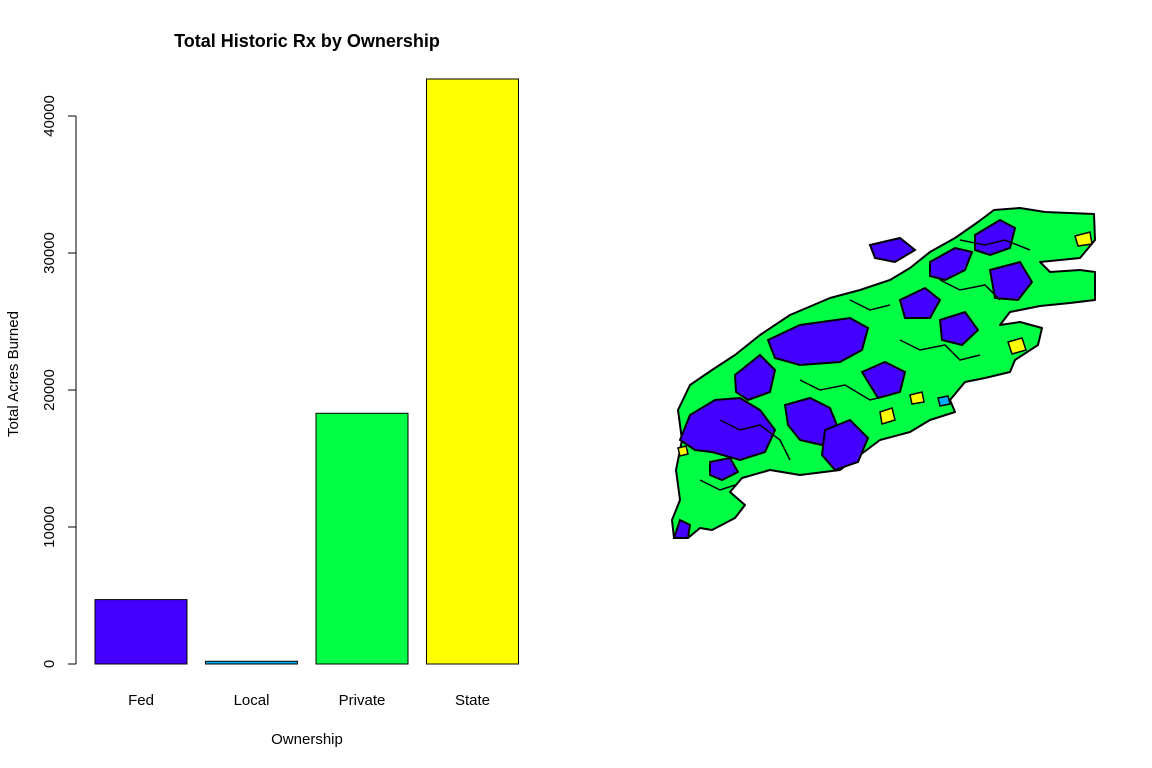 The width and height of the screenshot is (1152, 768). What do you see at coordinates (49, 664) in the screenshot?
I see `y-tick-label: 0` at bounding box center [49, 664].